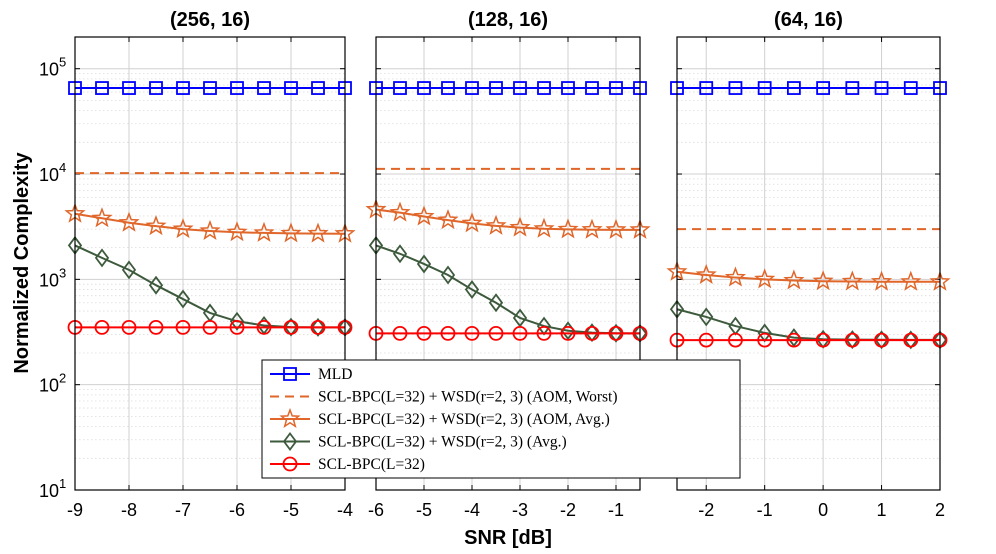  Describe the element at coordinates (52, 383) in the screenshot. I see `y-tick-label: 10²` at that location.